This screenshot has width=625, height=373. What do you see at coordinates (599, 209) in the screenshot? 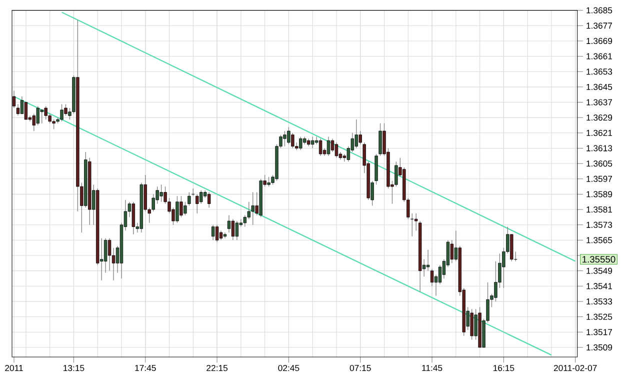
I see `y-tick-label: 1.3581` at bounding box center [599, 209].